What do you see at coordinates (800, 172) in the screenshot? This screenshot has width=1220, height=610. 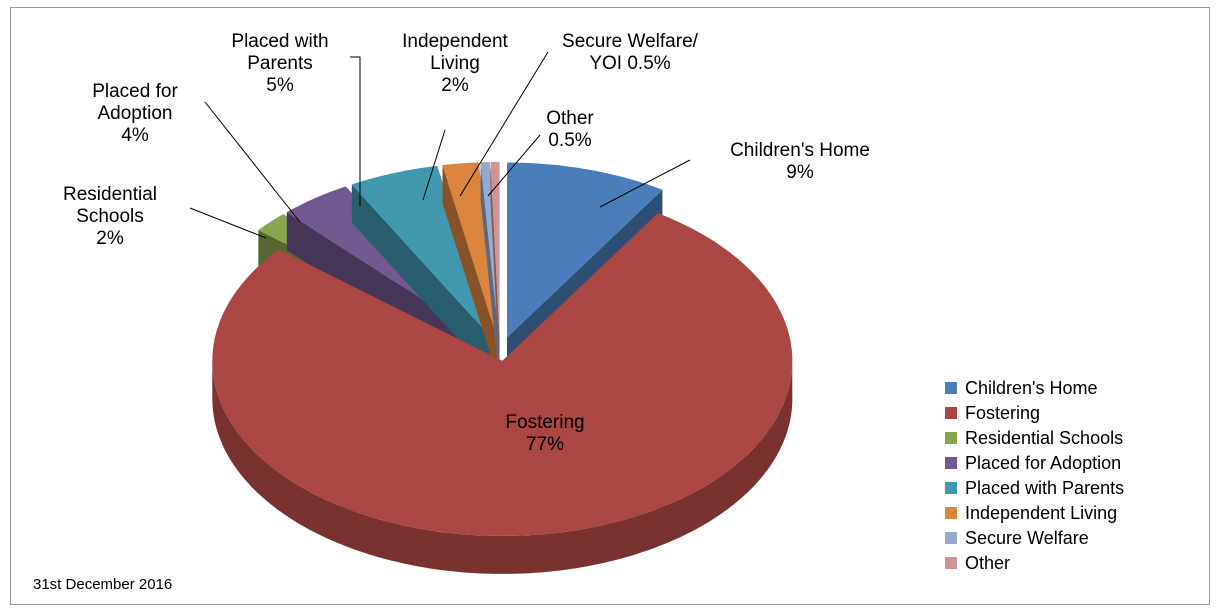 I see `data-label-value: 9%` at bounding box center [800, 172].